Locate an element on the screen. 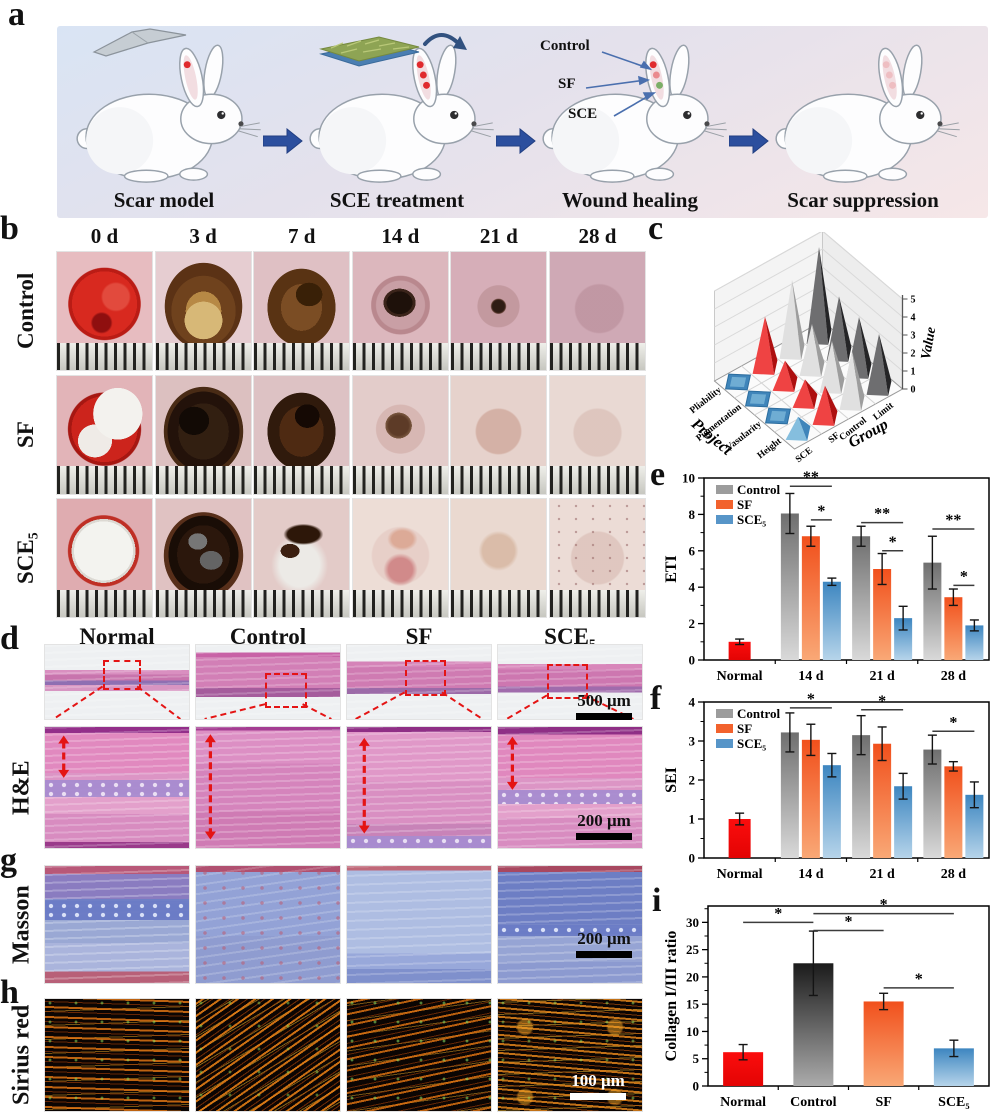  dermis-thickness-arrow is located at coordinates (512, 763).